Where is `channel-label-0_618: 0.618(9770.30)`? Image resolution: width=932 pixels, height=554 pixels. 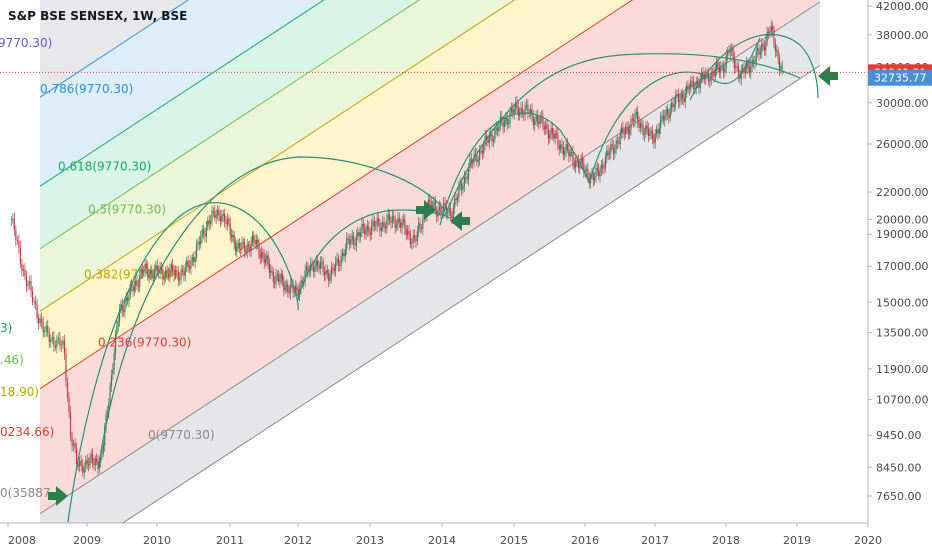 channel-label-0_618: 0.618(9770.30) is located at coordinates (104, 166).